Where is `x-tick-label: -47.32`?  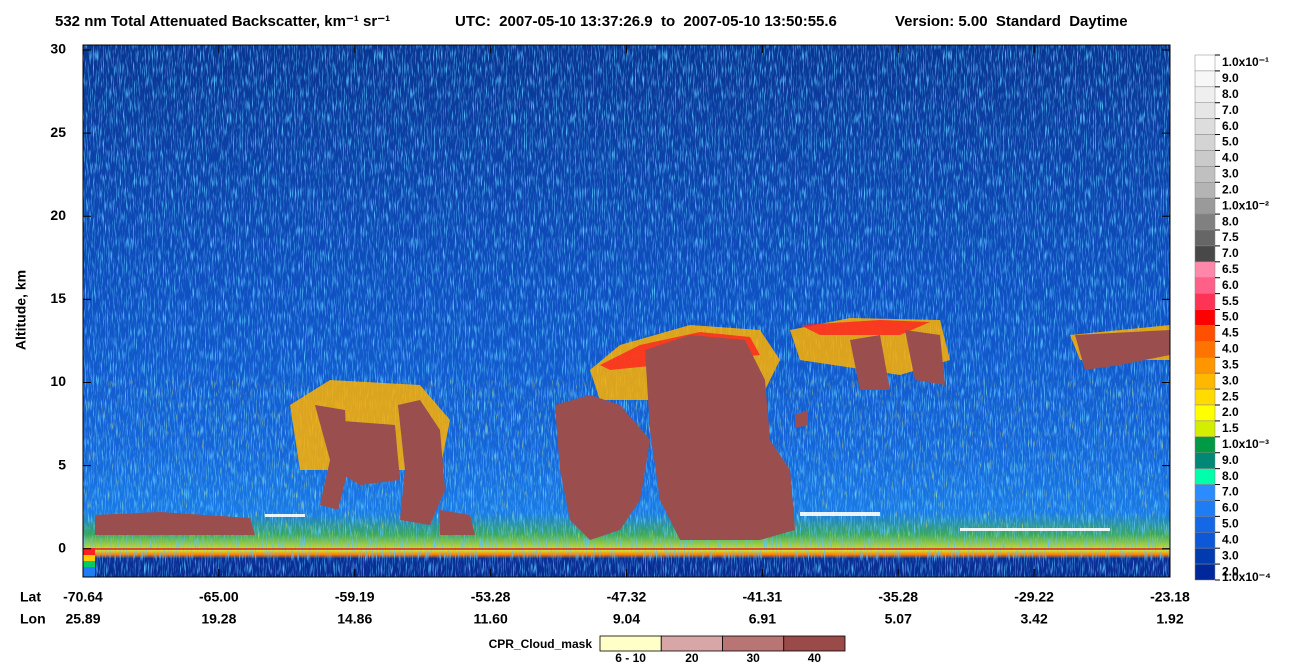
x-tick-label: -47.32 is located at coordinates (627, 597).